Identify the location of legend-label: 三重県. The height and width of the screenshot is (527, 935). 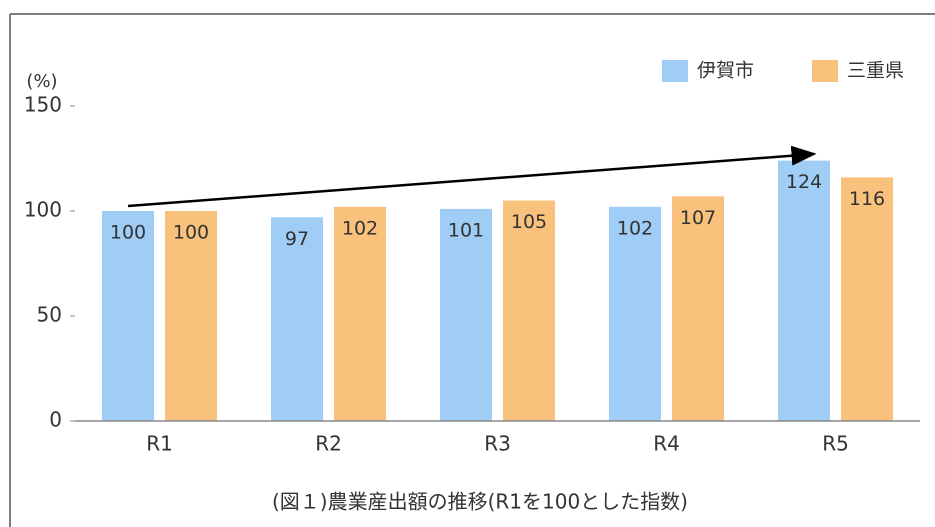
(875, 71).